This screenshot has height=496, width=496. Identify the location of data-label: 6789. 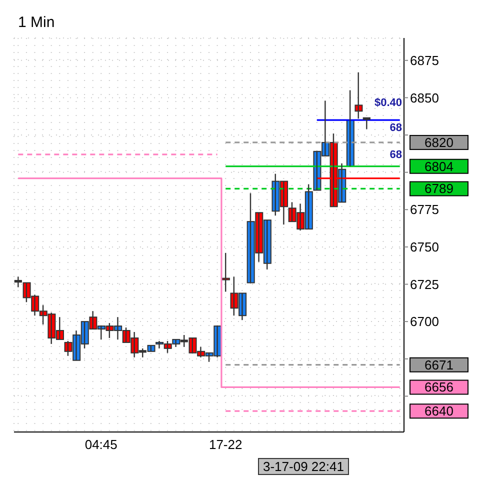
(439, 188).